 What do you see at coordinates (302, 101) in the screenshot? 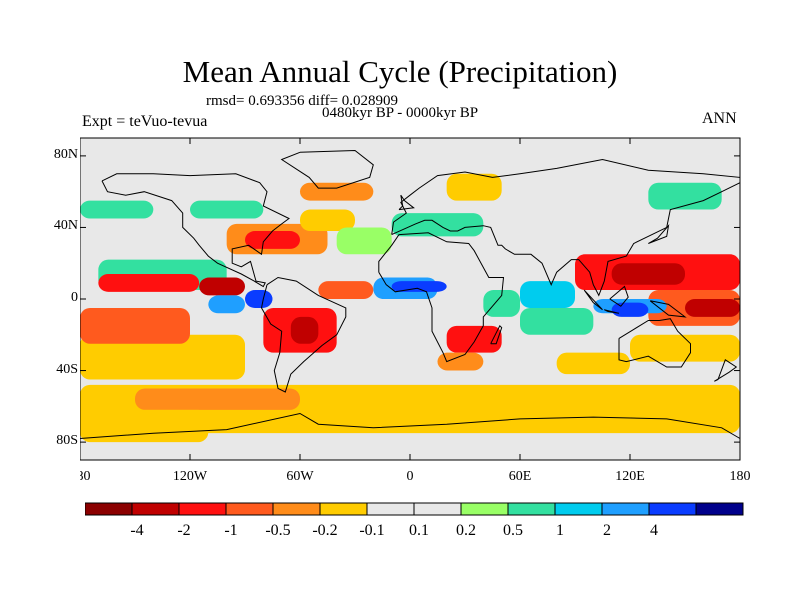
I see `chart-subtitle: rmsd= 0.693356 diff= 0.028909` at bounding box center [302, 101].